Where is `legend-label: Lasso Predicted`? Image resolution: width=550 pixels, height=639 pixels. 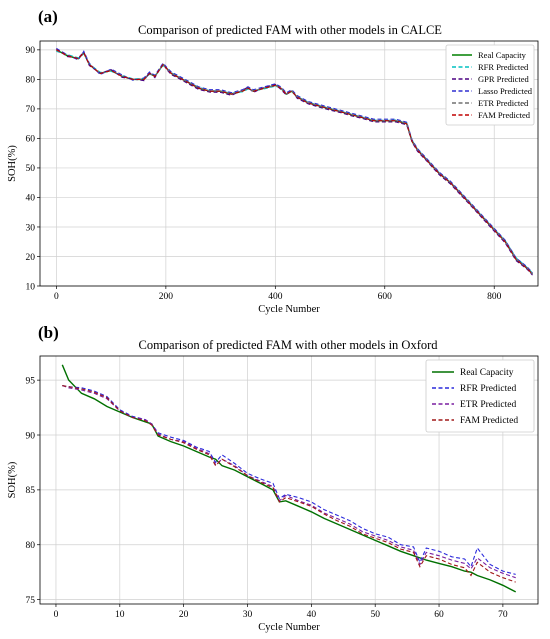
legend-label: Lasso Predicted is located at coordinates (505, 91).